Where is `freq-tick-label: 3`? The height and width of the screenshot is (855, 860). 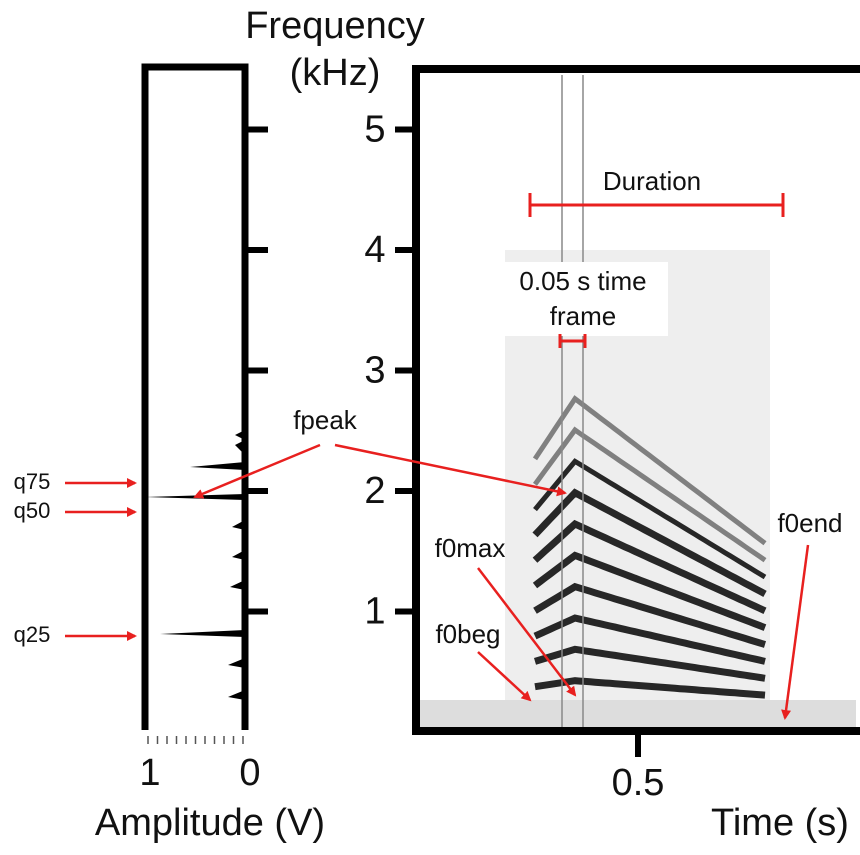
freq-tick-label: 3 is located at coordinates (374, 371).